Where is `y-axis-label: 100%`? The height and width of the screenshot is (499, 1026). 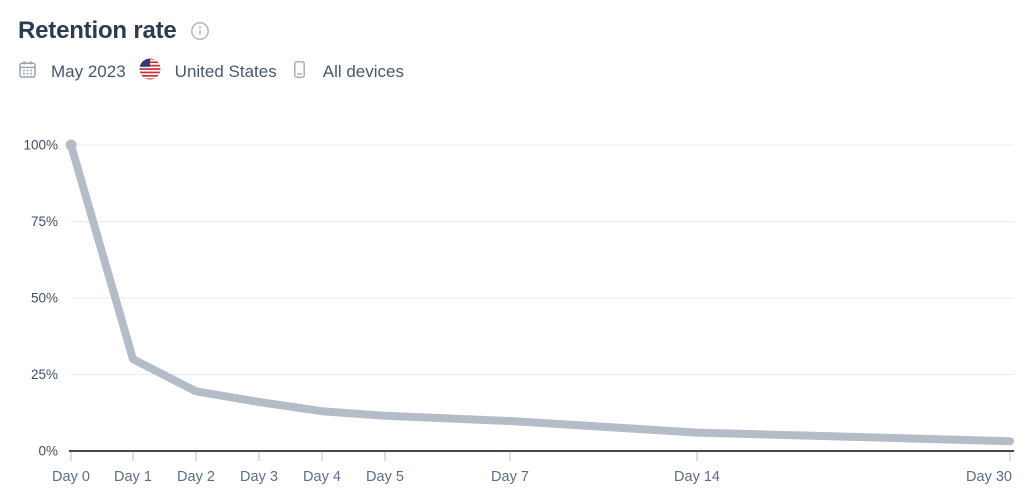
y-axis-label: 100% is located at coordinates (40, 145).